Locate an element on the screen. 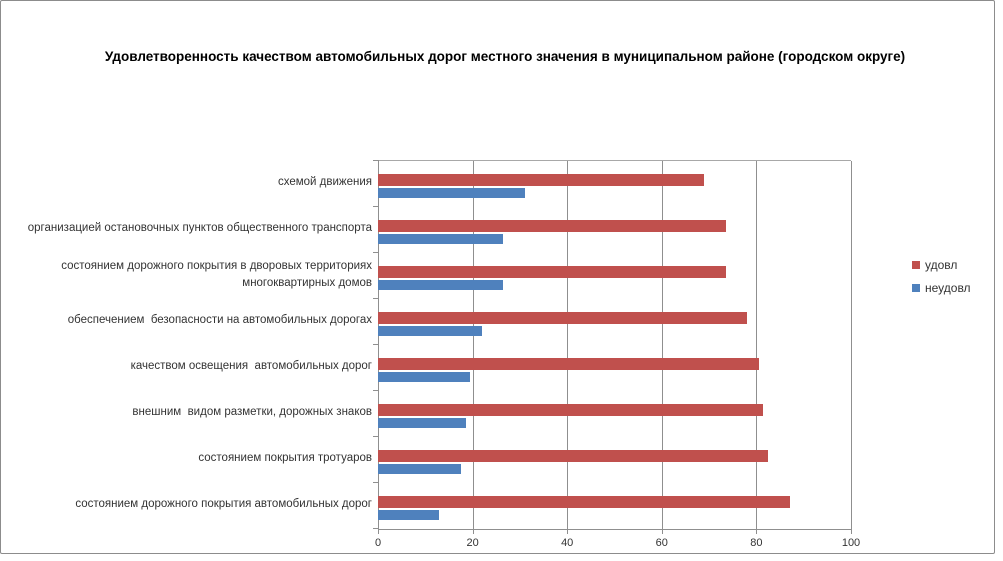  category-label: качеством освещения автомобильных дорог is located at coordinates (192, 367).